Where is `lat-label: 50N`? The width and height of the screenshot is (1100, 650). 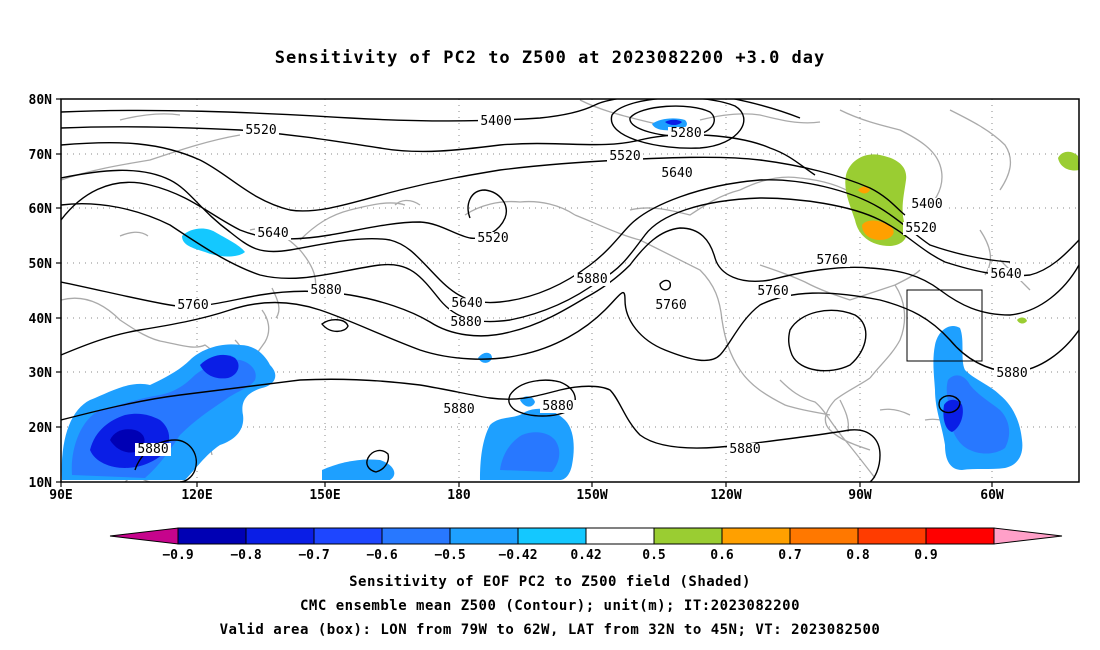 lat-label: 50N is located at coordinates (41, 264).